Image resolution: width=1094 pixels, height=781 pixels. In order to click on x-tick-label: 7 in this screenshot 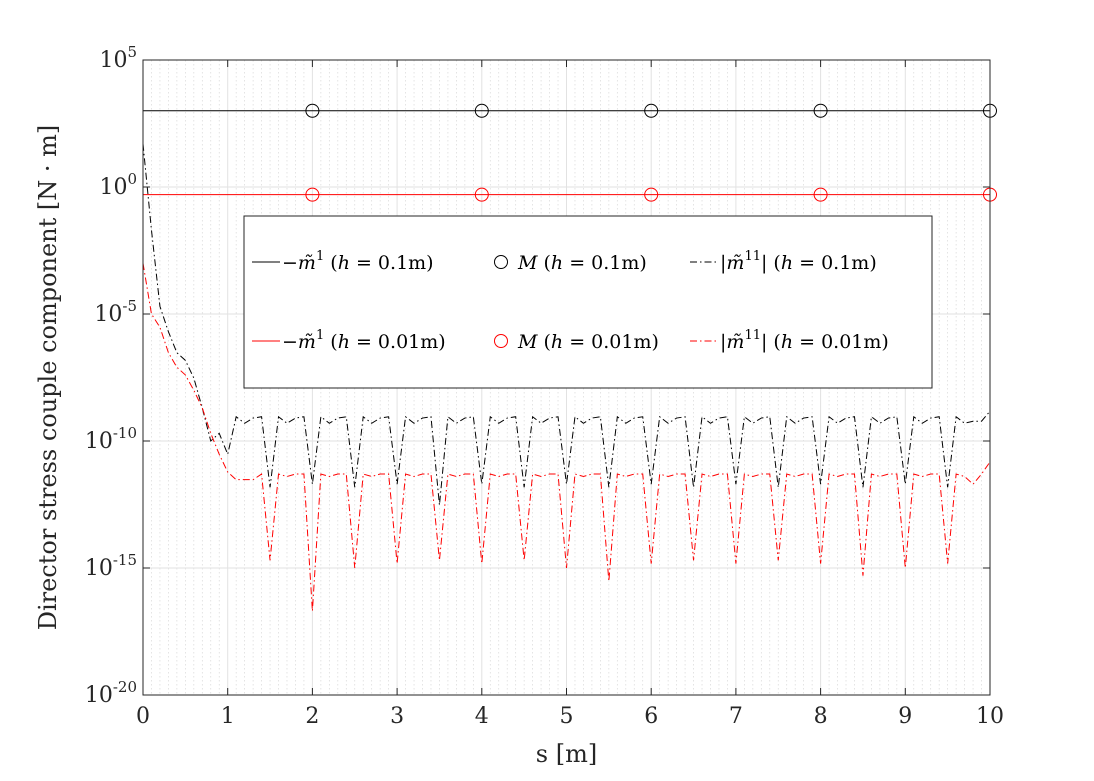, I will do `click(736, 716)`.